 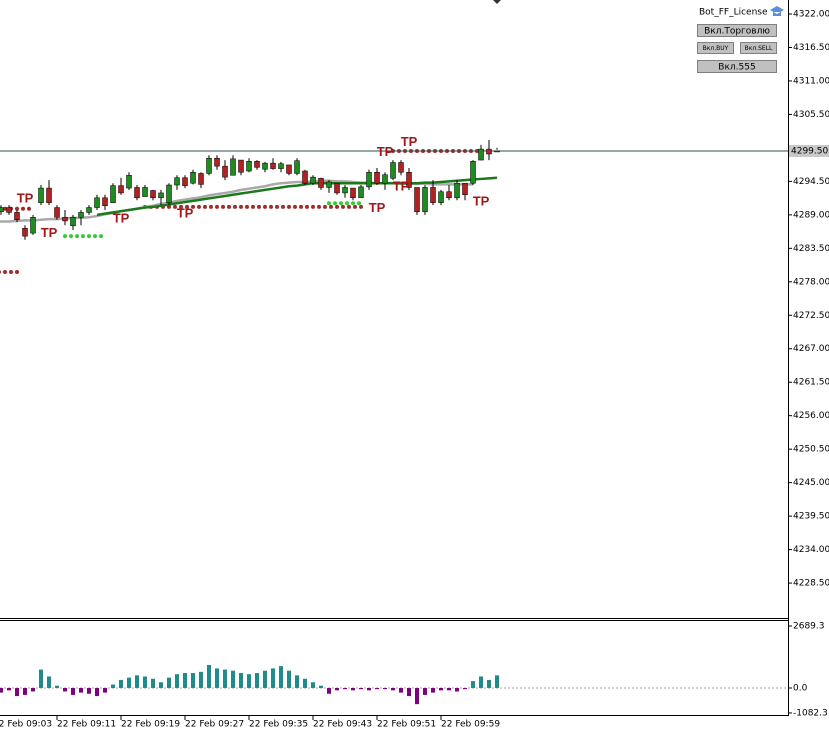 I want to click on x-tick-label: 22 Feb 09:03, so click(x=26, y=725).